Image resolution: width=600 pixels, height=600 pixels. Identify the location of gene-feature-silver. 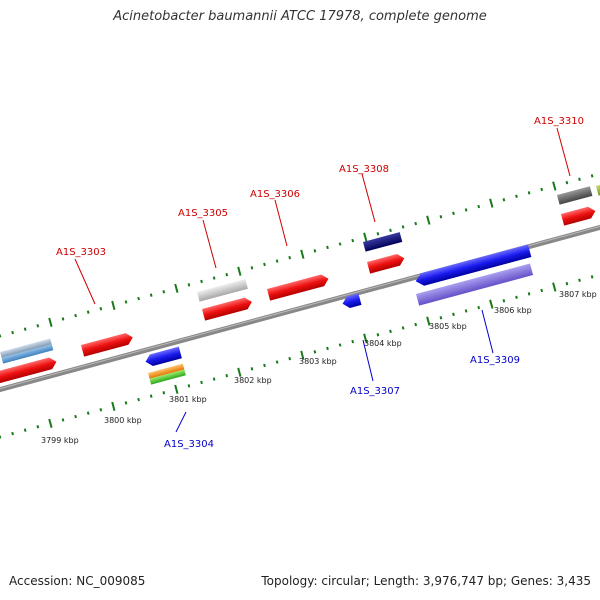
(222, 290).